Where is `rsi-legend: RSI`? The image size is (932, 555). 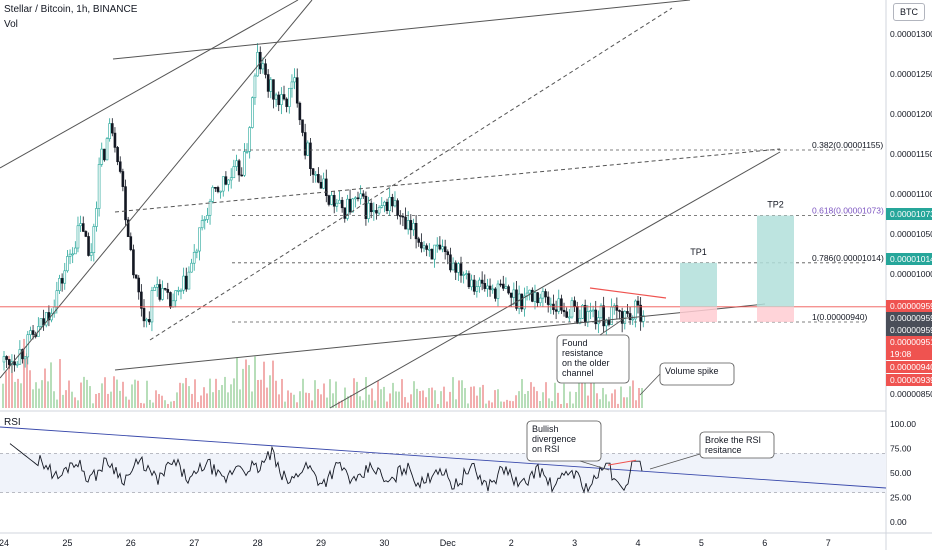
rsi-legend: RSI is located at coordinates (12, 422).